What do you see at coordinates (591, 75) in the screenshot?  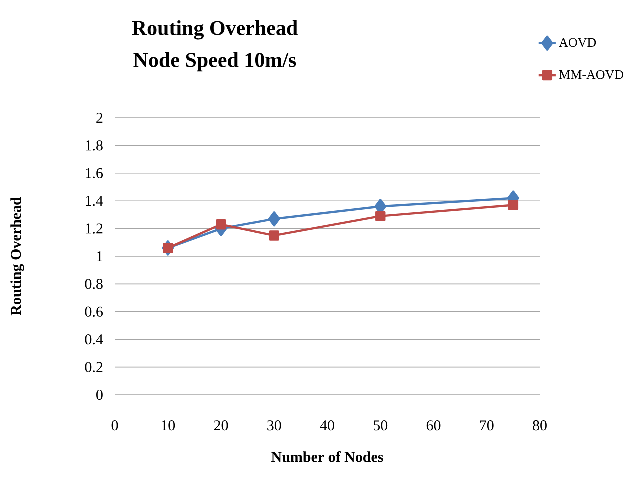 I see `legend-label: MM-AOVD` at bounding box center [591, 75].